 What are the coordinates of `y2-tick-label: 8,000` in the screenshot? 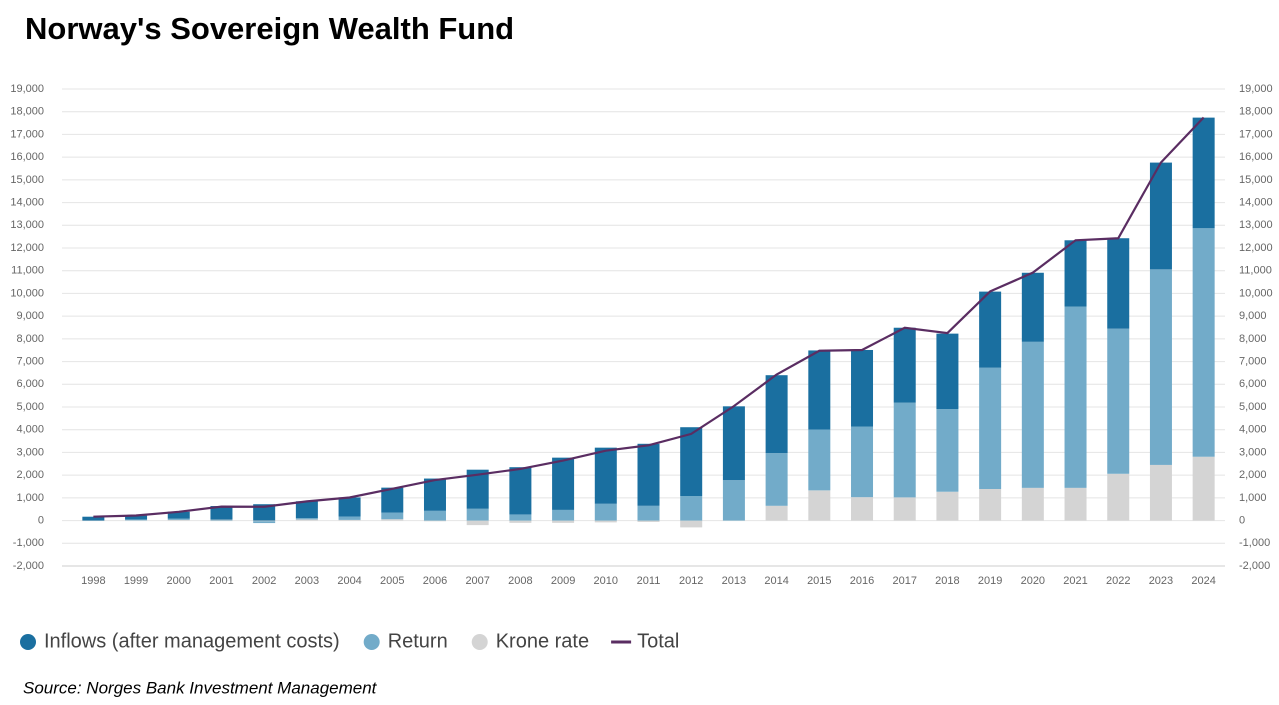 It's located at (1253, 339).